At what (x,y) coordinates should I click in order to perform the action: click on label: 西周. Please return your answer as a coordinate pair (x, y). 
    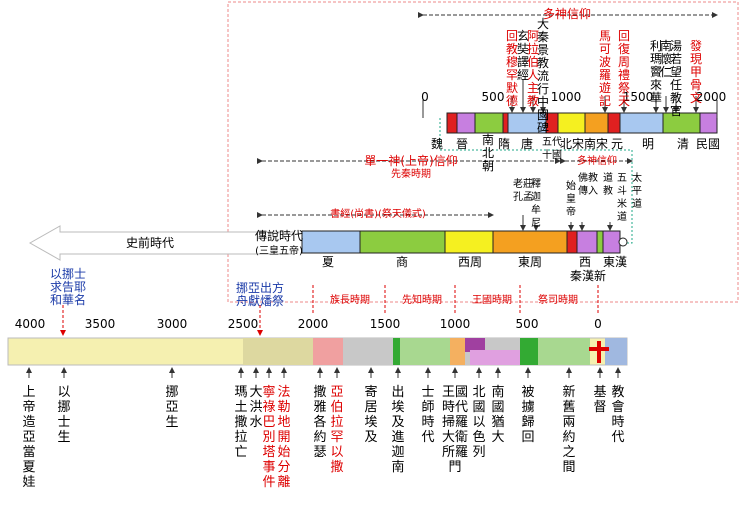
    Looking at the image, I should click on (470, 262).